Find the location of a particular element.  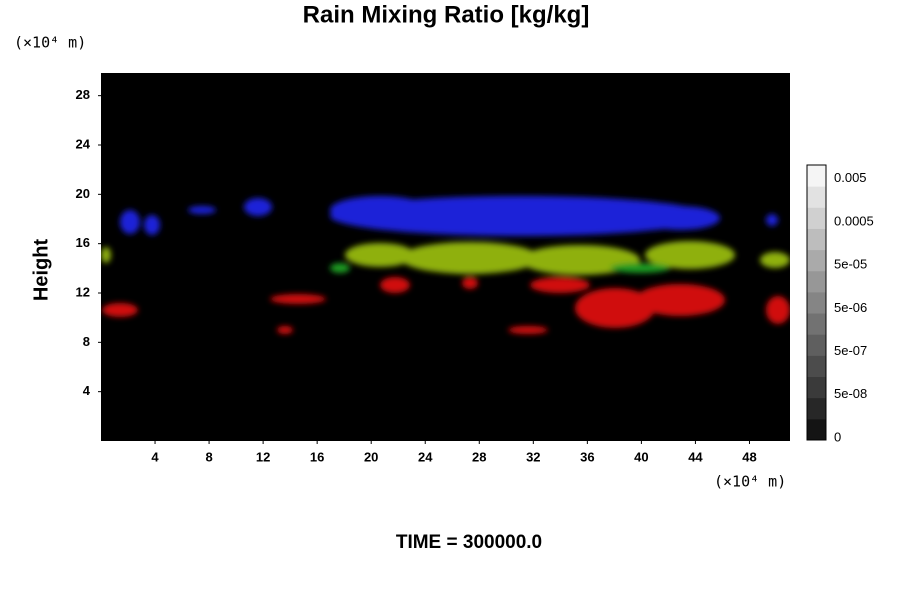

colorbar-label: 5e-06 is located at coordinates (850, 307).